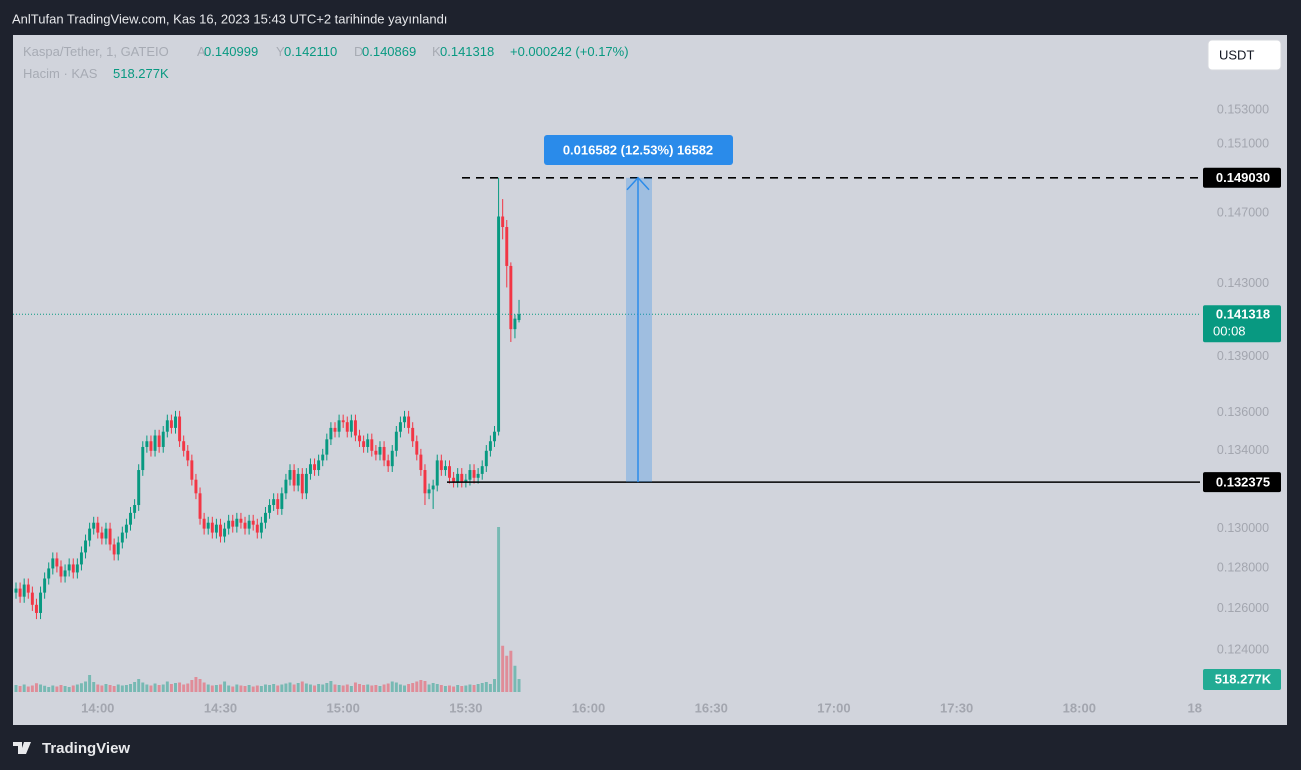 This screenshot has width=1301, height=770. Describe the element at coordinates (1242, 680) in the screenshot. I see `volume-label-box` at that location.